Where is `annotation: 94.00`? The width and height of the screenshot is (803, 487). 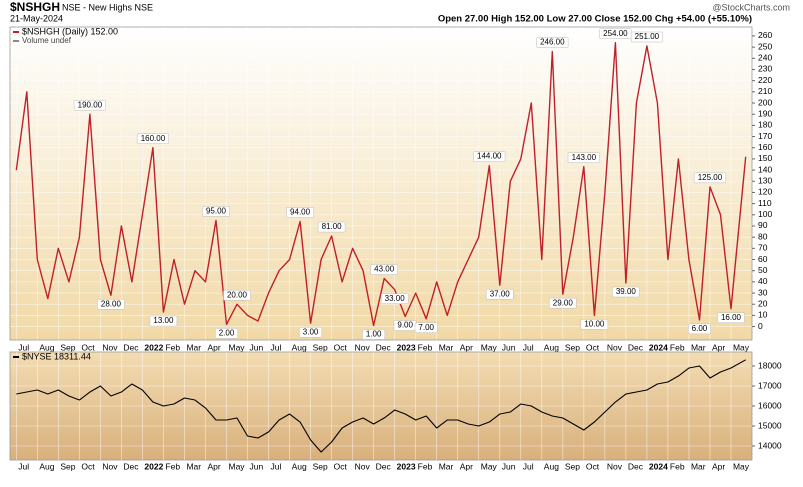 annotation: 94.00 is located at coordinates (300, 212).